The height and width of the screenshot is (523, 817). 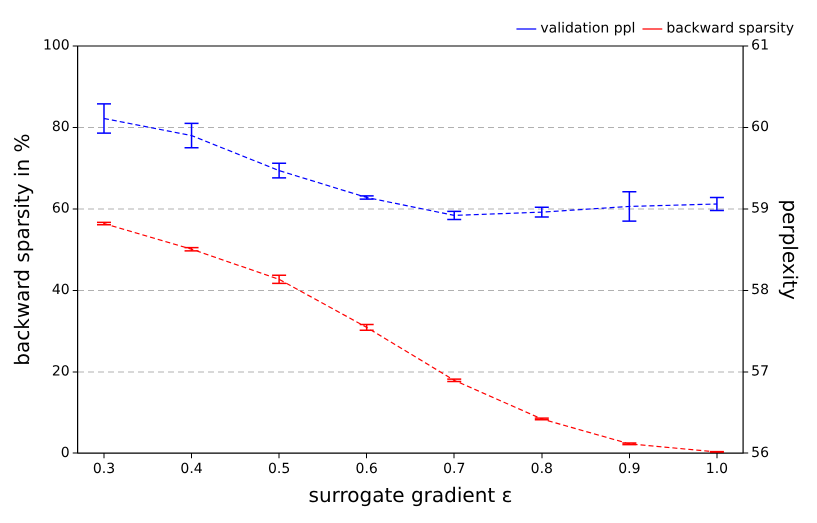 I want to click on x-tick-label: 0.7, so click(x=454, y=469).